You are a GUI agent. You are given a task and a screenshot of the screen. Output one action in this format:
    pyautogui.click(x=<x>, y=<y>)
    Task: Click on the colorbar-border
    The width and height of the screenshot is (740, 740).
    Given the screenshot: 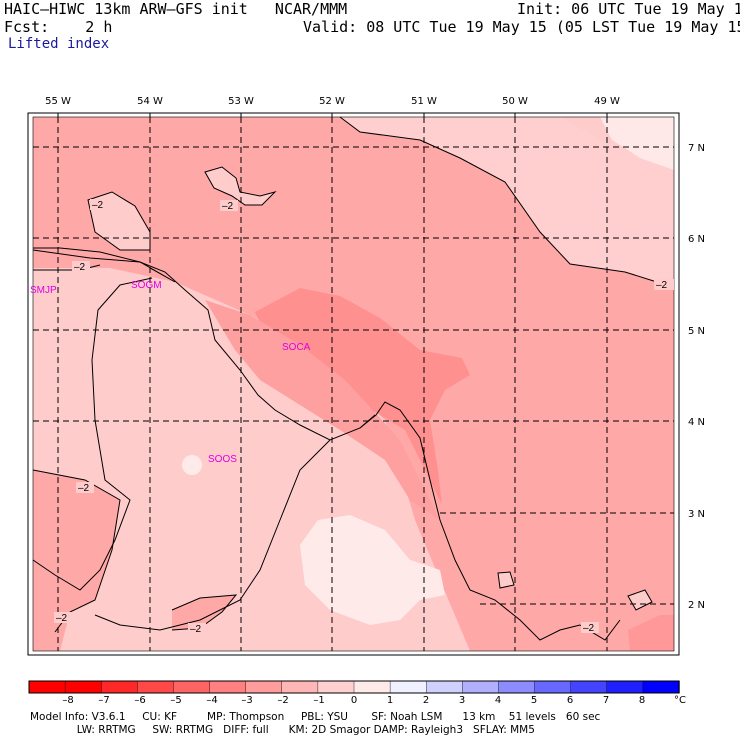 What is the action you would take?
    pyautogui.click(x=354, y=687)
    